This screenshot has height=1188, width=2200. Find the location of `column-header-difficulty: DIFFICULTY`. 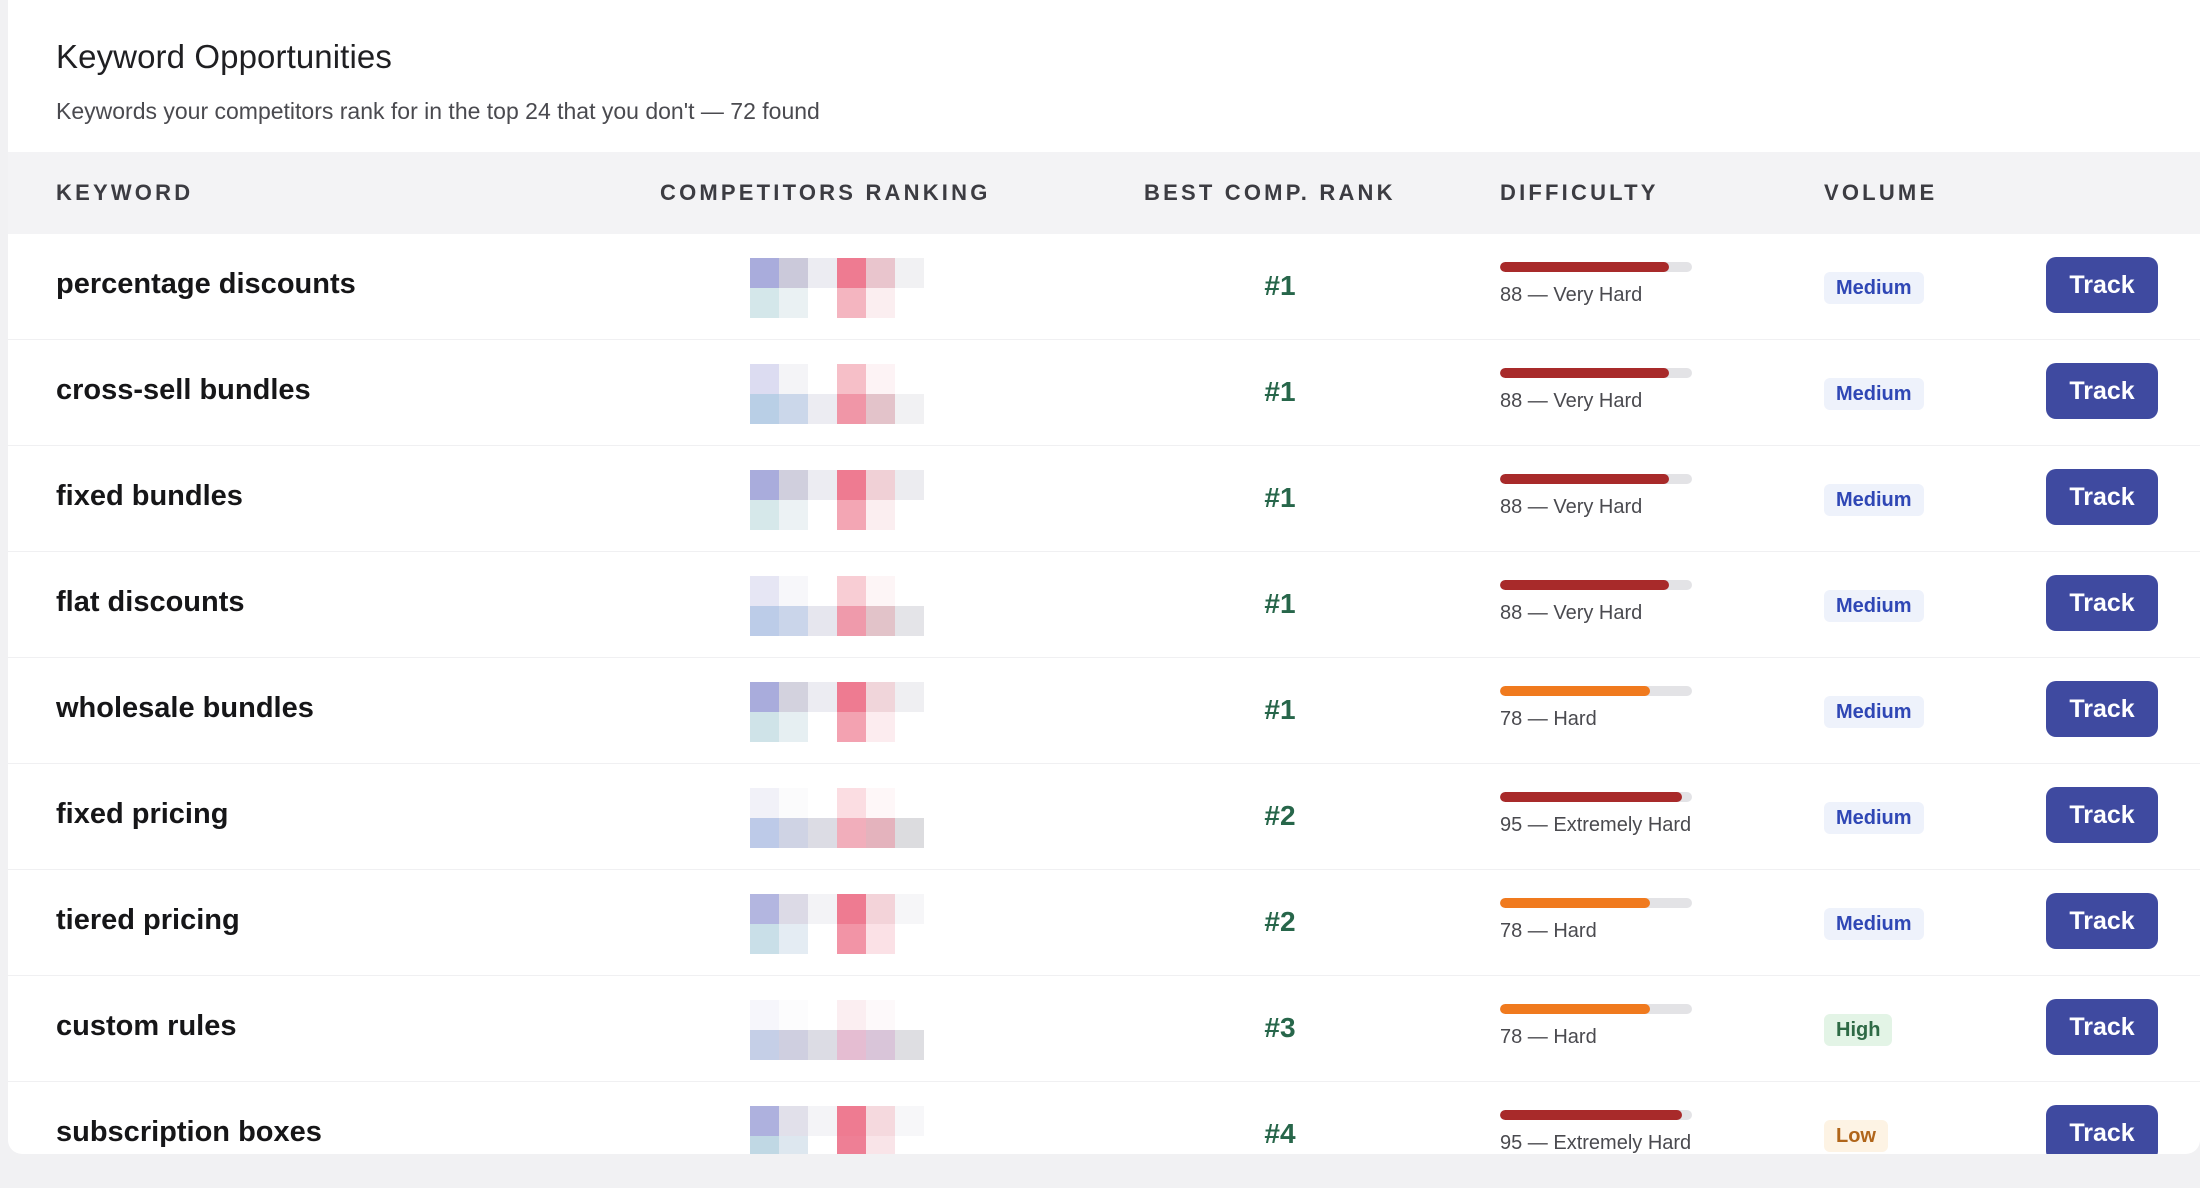

column-header-difficulty: DIFFICULTY is located at coordinates (1579, 192).